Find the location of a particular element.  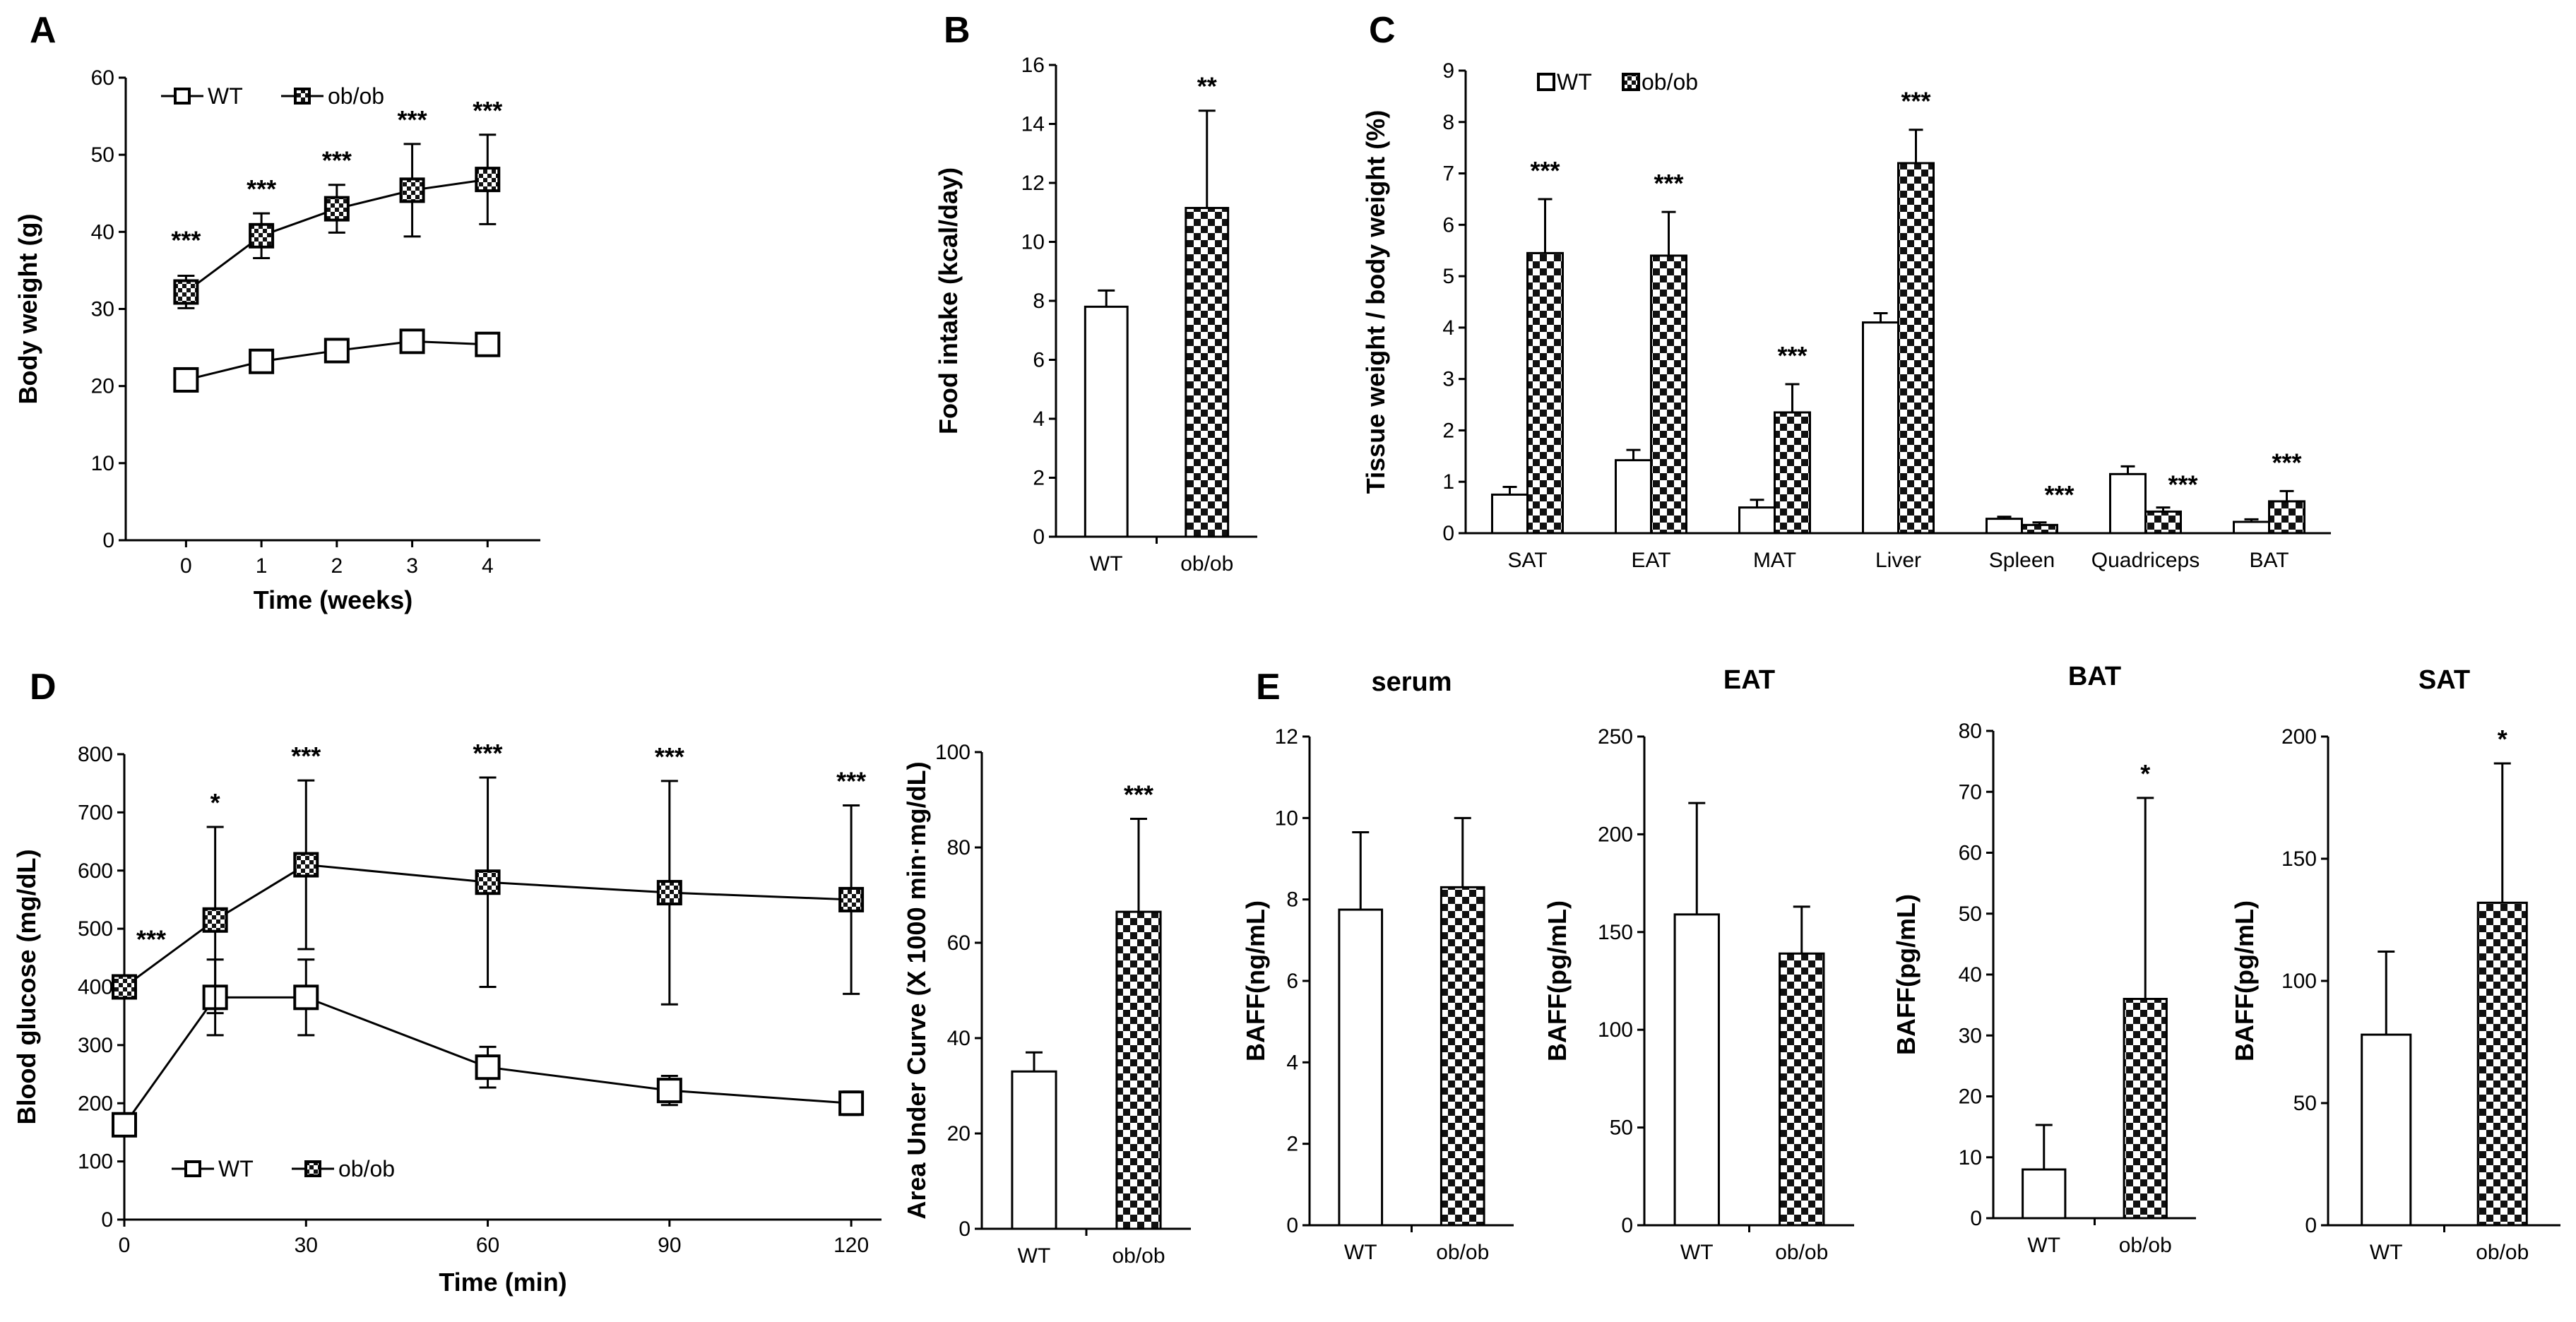

x-axis-label: Time (weeks) is located at coordinates (333, 600).